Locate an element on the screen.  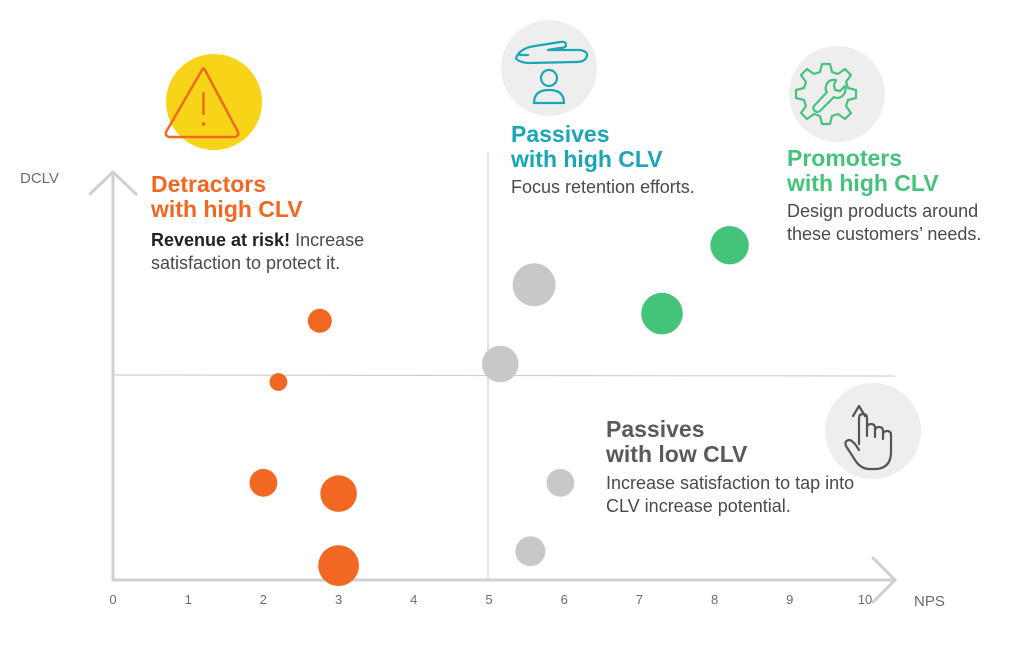
x-tick-label-8: 8 is located at coordinates (714, 599).